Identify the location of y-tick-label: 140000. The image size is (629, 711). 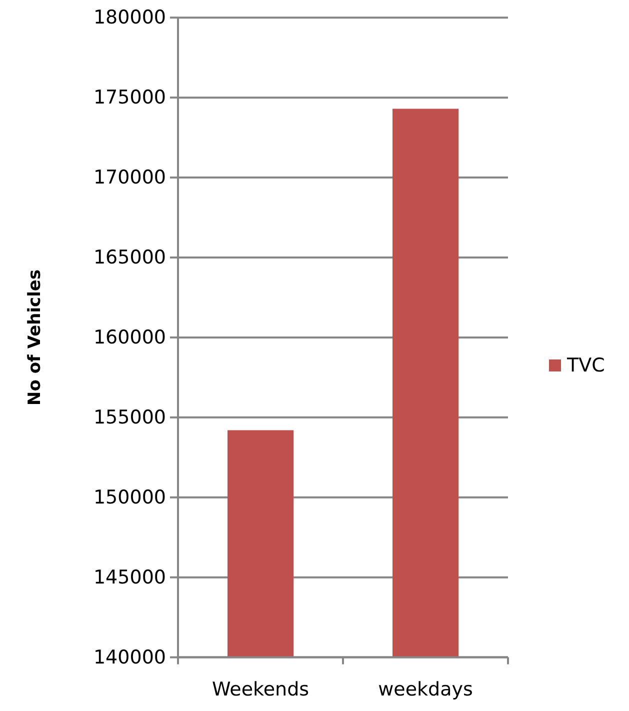
(129, 657).